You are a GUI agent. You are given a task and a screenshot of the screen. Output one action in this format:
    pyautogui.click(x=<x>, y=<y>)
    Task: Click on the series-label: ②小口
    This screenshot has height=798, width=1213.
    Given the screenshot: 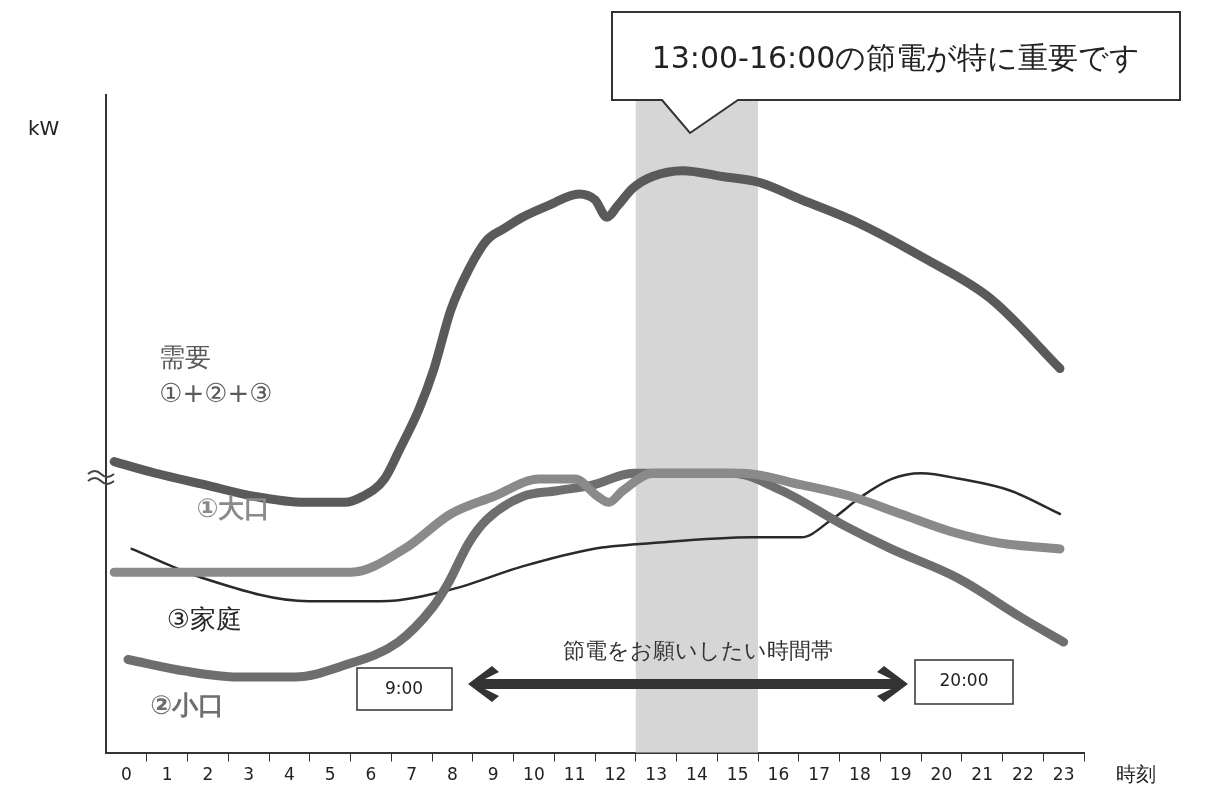 What is the action you would take?
    pyautogui.click(x=187, y=705)
    